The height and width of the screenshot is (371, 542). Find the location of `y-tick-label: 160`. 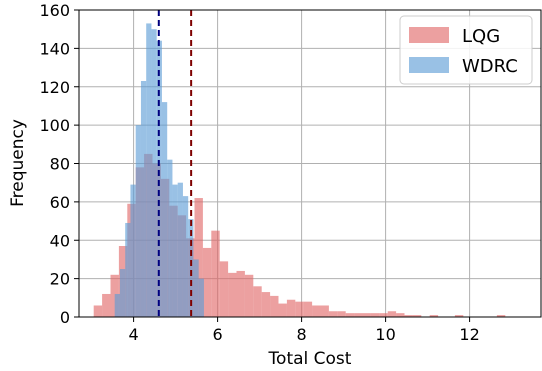

y-tick-label: 160 is located at coordinates (54, 10).